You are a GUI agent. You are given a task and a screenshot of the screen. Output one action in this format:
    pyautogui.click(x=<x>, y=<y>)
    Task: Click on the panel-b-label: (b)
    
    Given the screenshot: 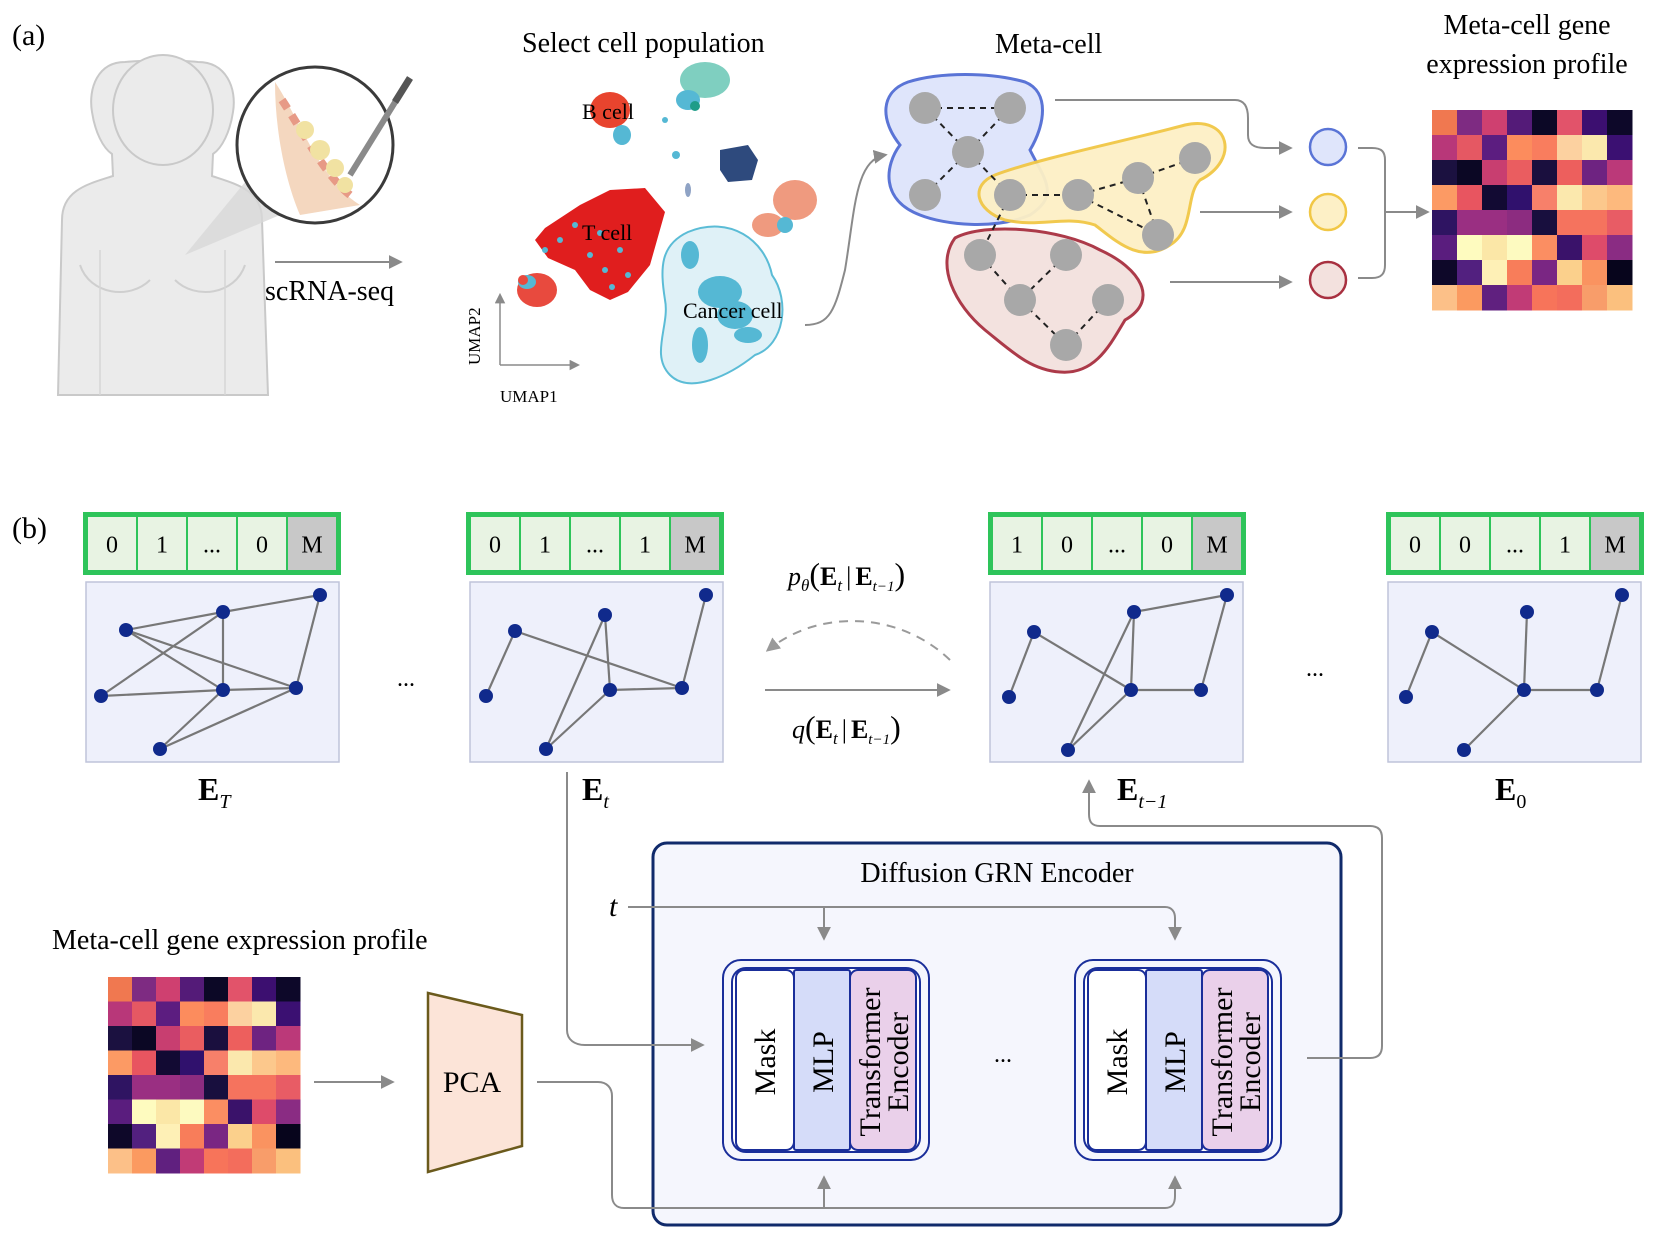 What is the action you would take?
    pyautogui.click(x=29, y=528)
    